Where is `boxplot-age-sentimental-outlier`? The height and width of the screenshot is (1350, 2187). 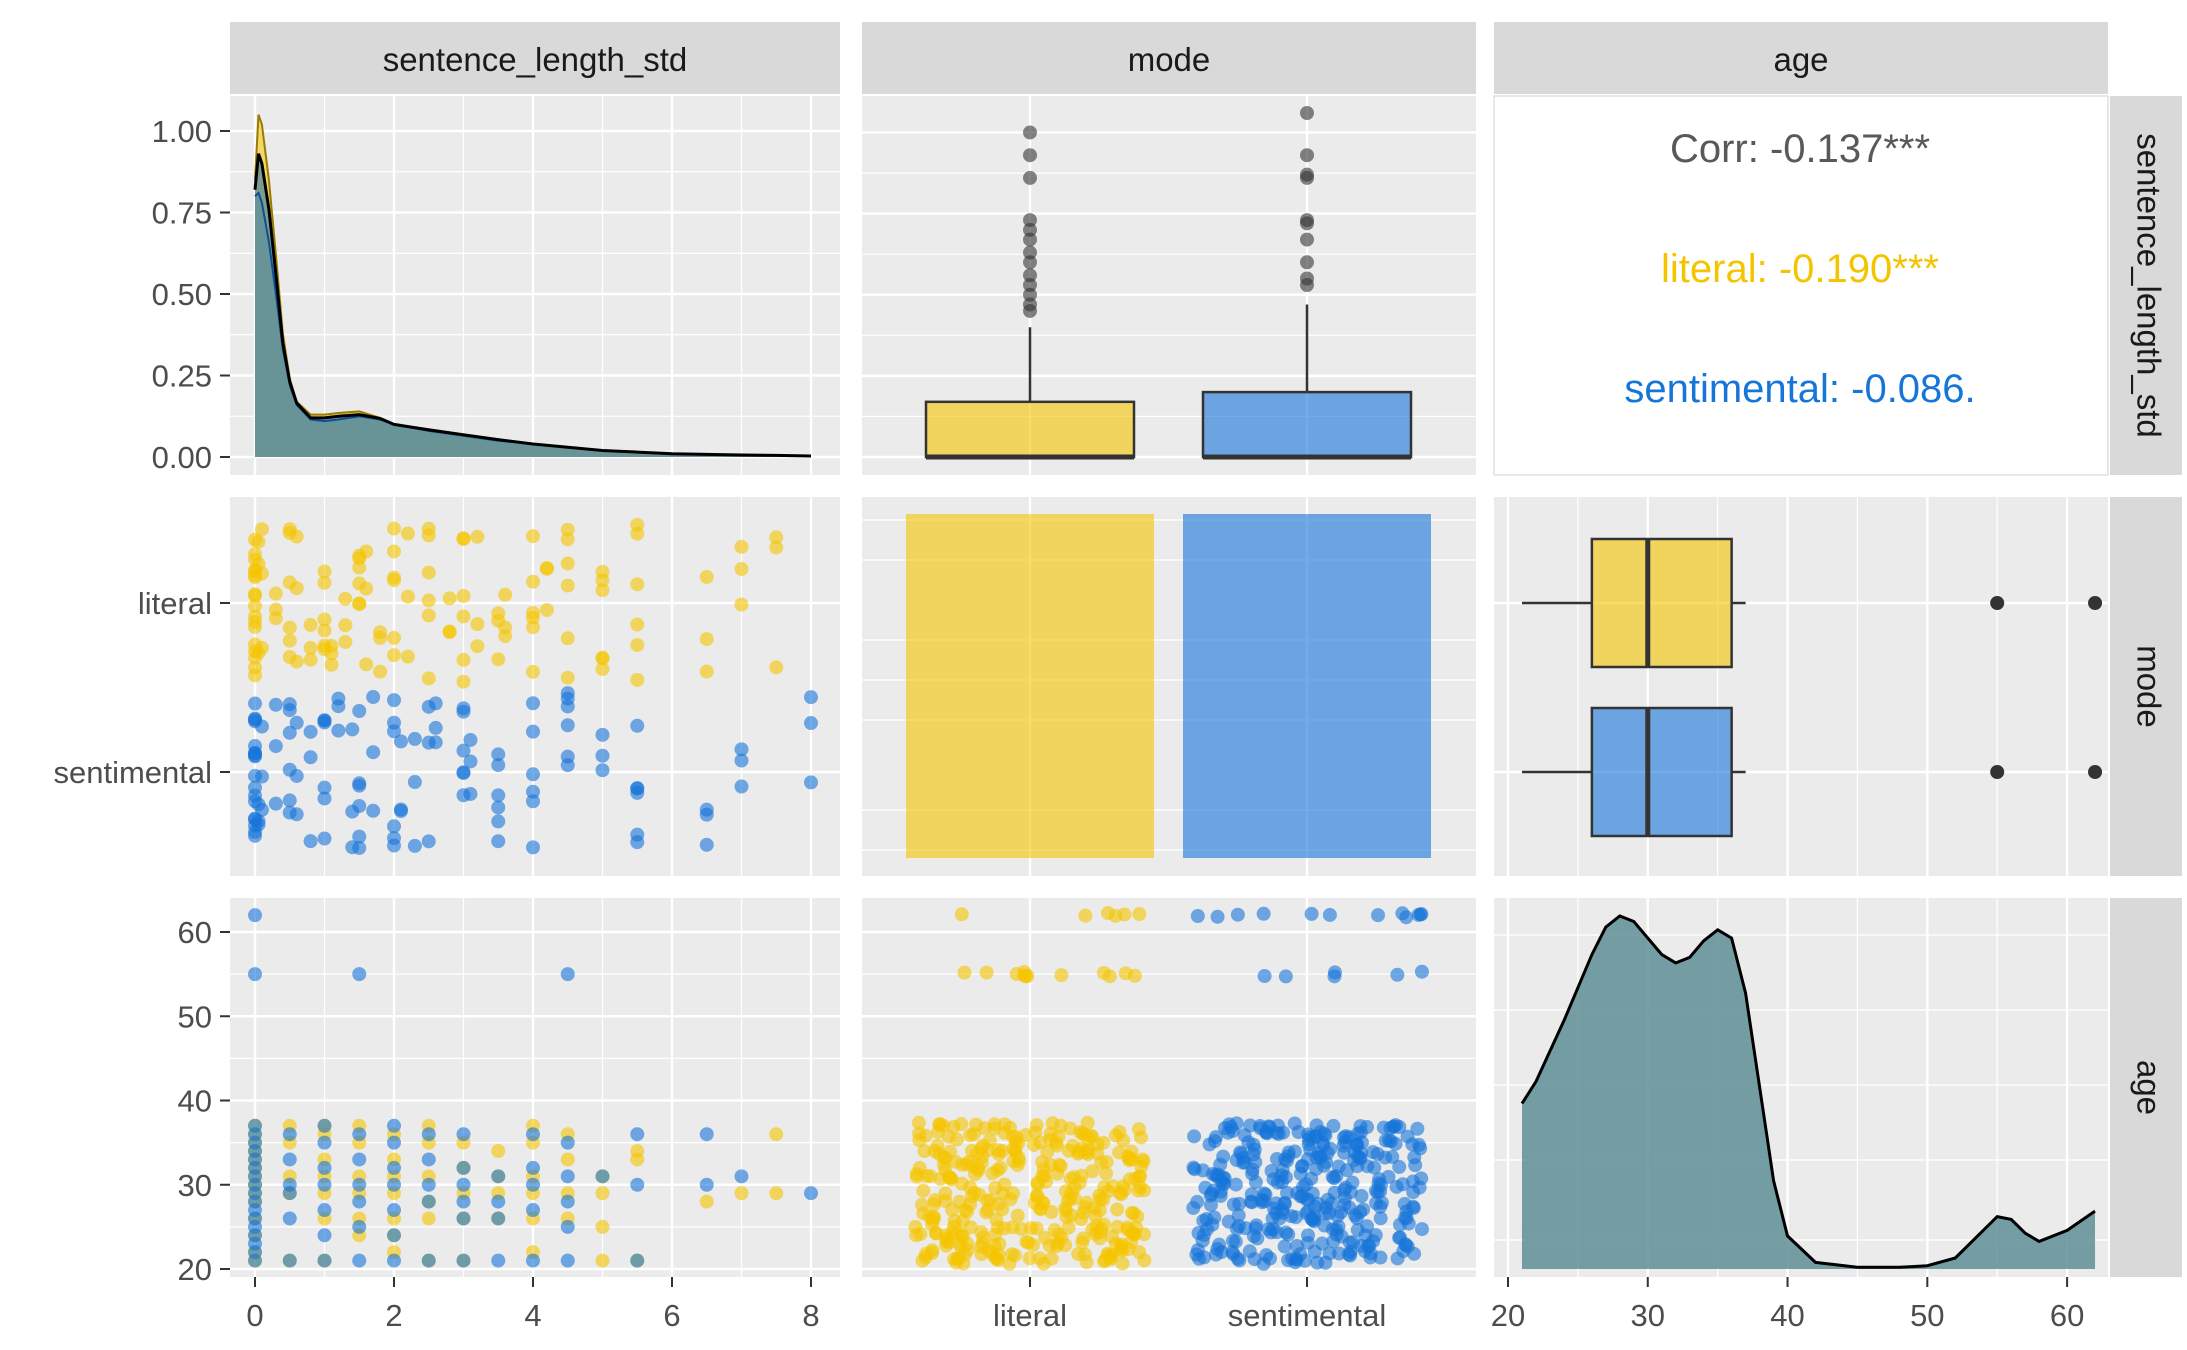 boxplot-age-sentimental-outlier is located at coordinates (2095, 772).